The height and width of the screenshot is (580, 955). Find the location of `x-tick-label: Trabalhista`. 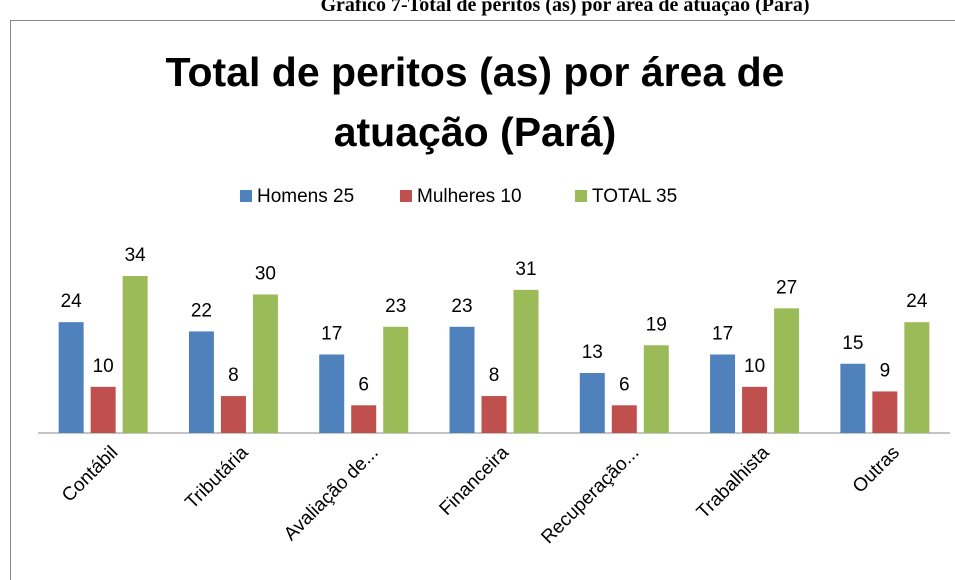

x-tick-label: Trabalhista is located at coordinates (733, 482).